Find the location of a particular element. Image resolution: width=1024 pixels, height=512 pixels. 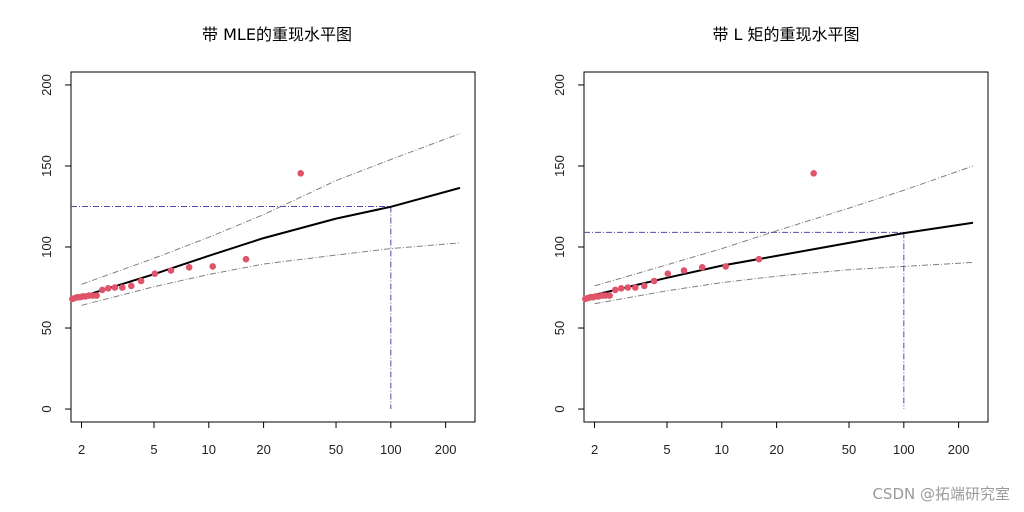

chart-title: 带 MLE的重现水平图 is located at coordinates (277, 34).